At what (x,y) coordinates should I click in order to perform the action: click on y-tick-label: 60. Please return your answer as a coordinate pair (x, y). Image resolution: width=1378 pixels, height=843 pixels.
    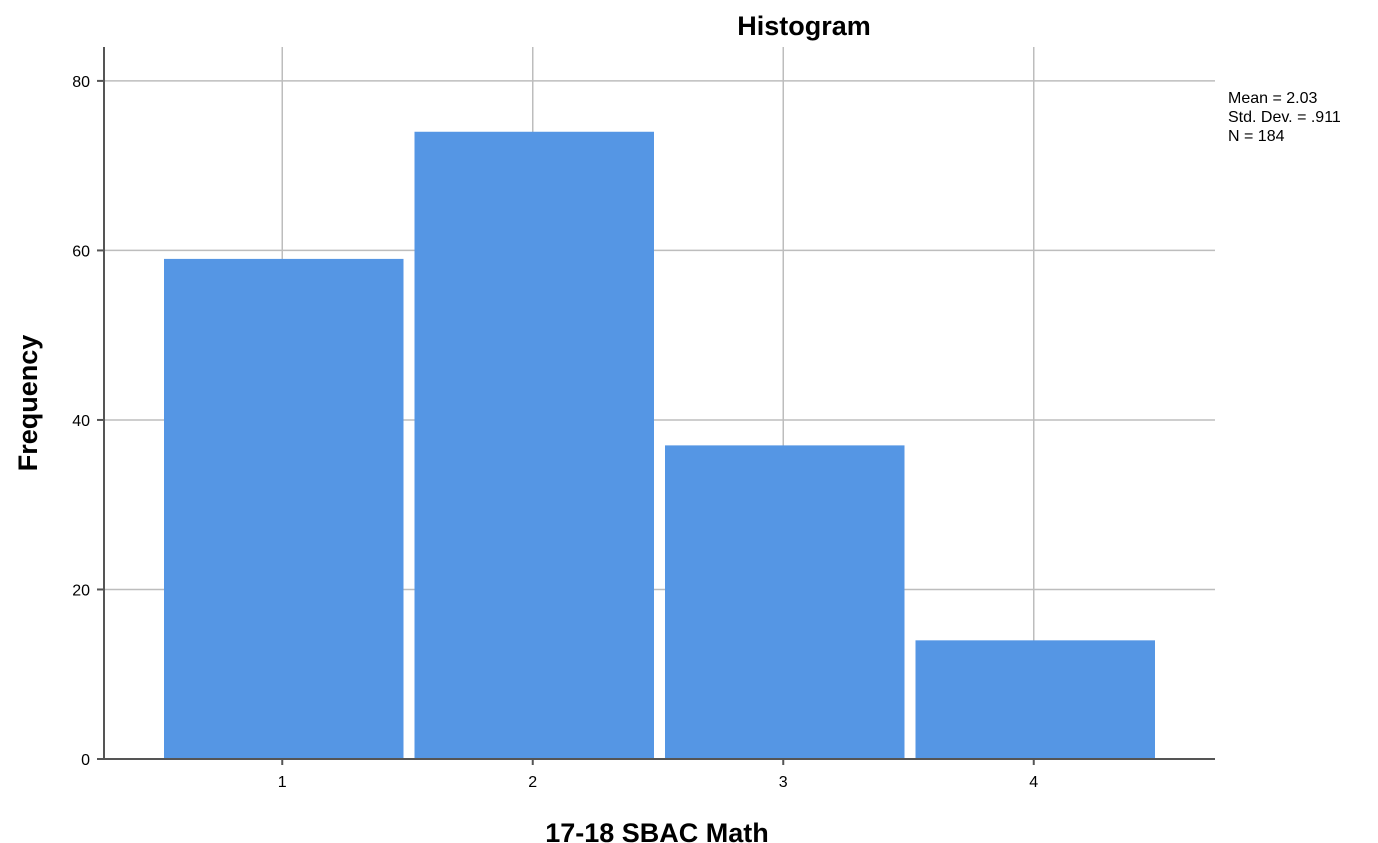
    Looking at the image, I should click on (81, 251).